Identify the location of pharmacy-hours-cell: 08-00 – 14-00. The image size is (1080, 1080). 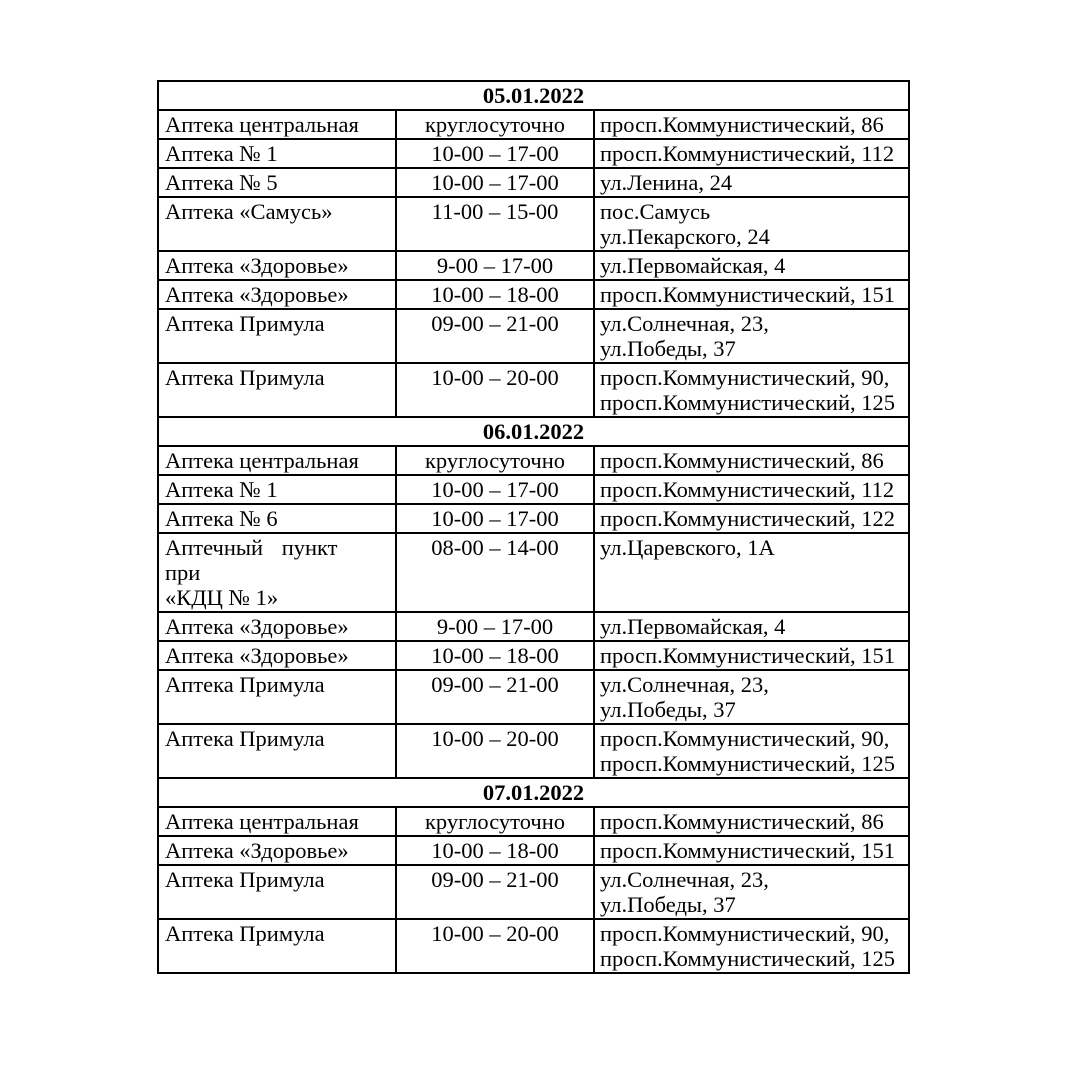
(495, 572).